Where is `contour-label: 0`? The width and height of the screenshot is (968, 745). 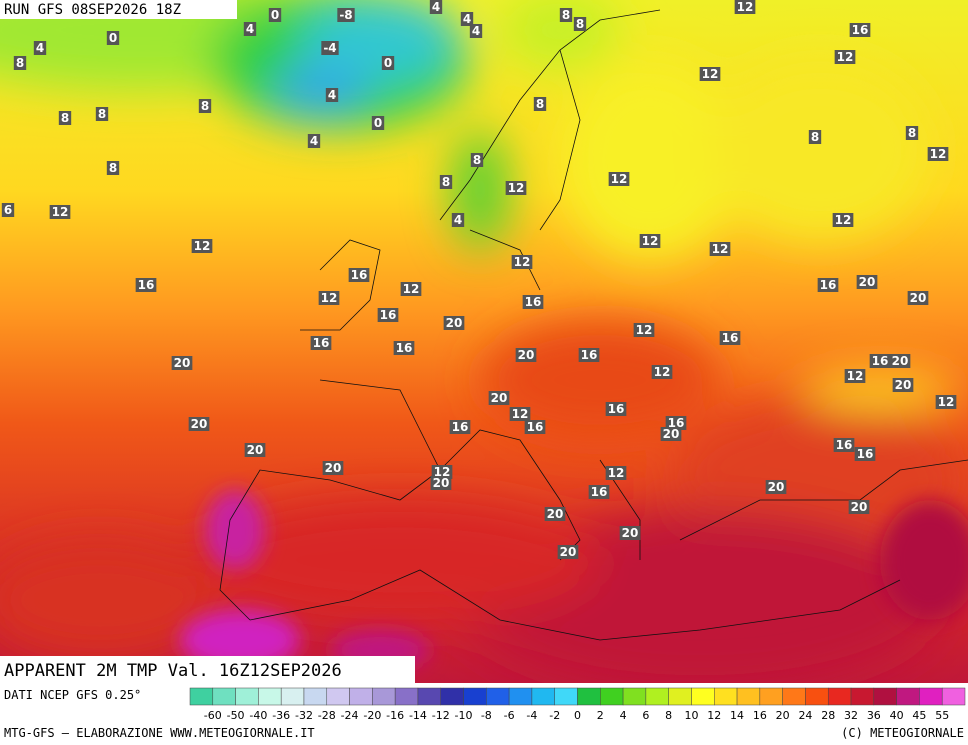 contour-label: 0 is located at coordinates (388, 63).